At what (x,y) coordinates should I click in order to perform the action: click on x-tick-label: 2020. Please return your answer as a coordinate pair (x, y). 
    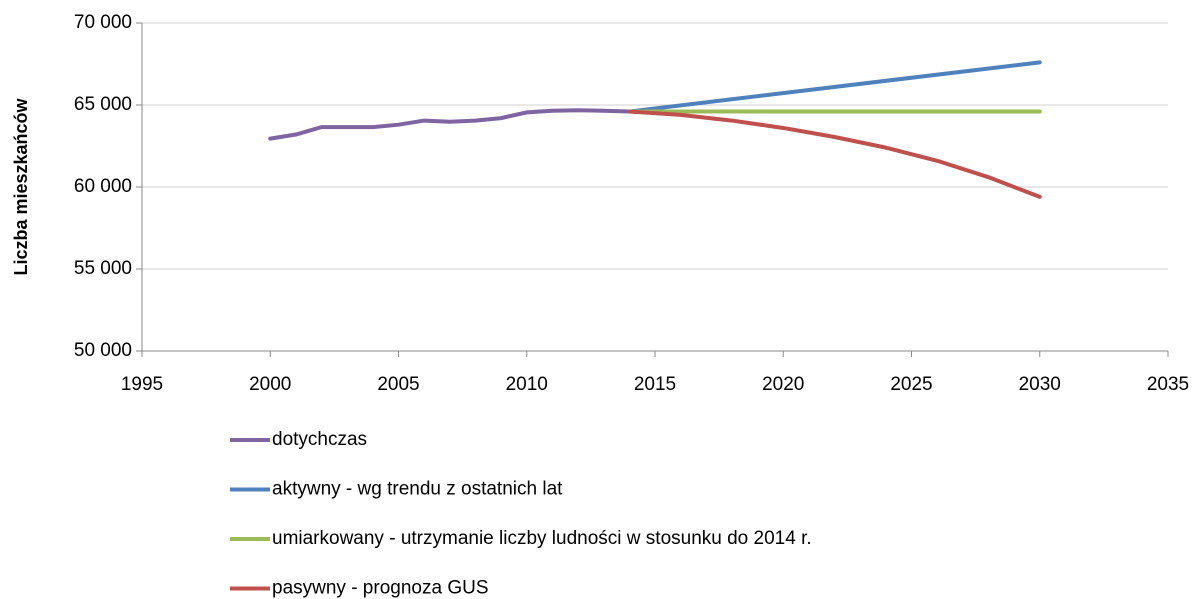
    Looking at the image, I should click on (783, 384).